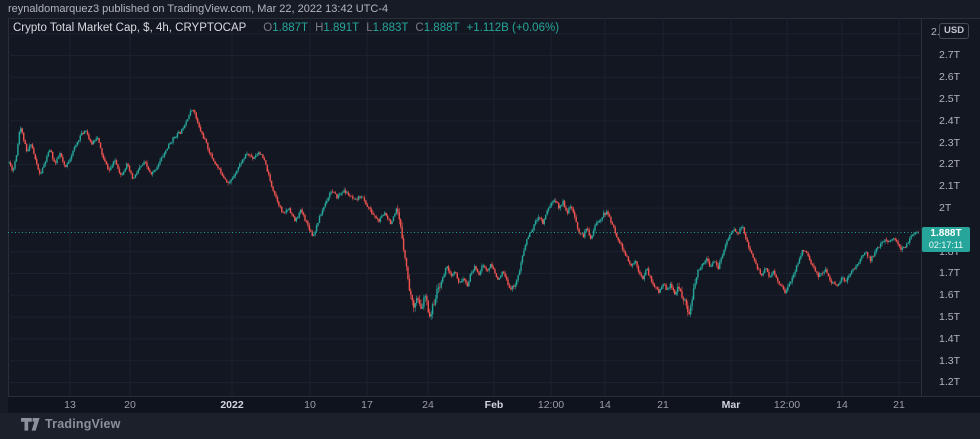 This screenshot has height=439, width=980. I want to click on low-label: L, so click(369, 28).